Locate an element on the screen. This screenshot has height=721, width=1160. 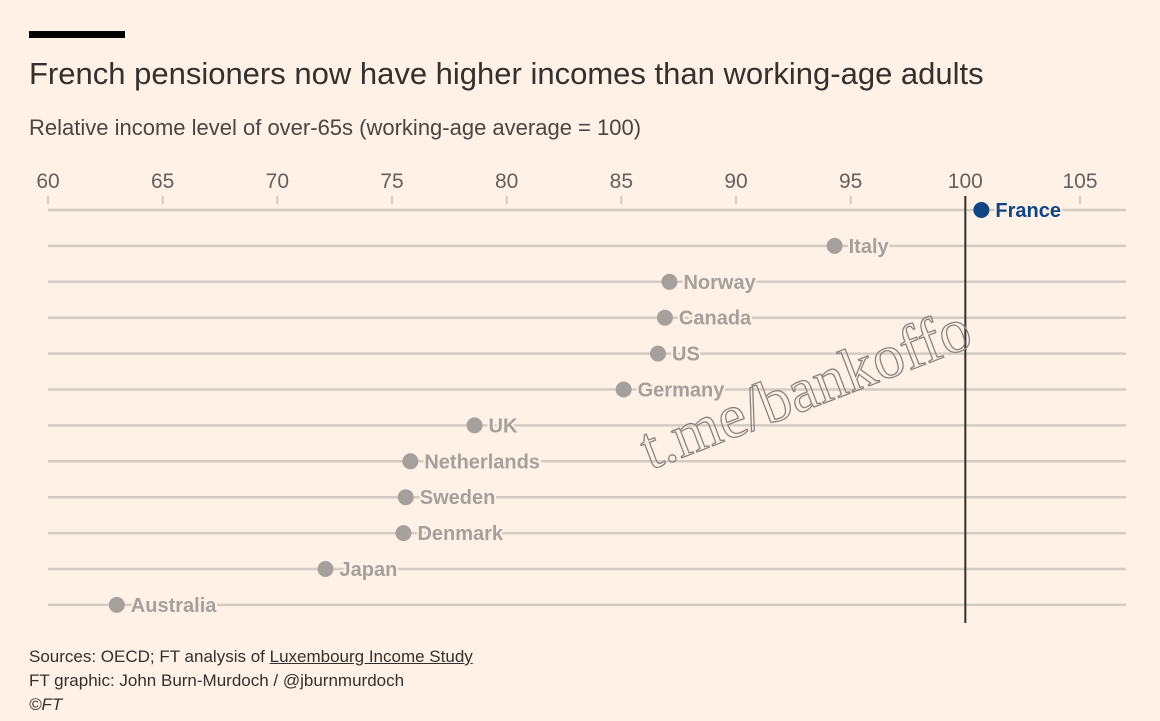
data-label: Norway is located at coordinates (719, 283).